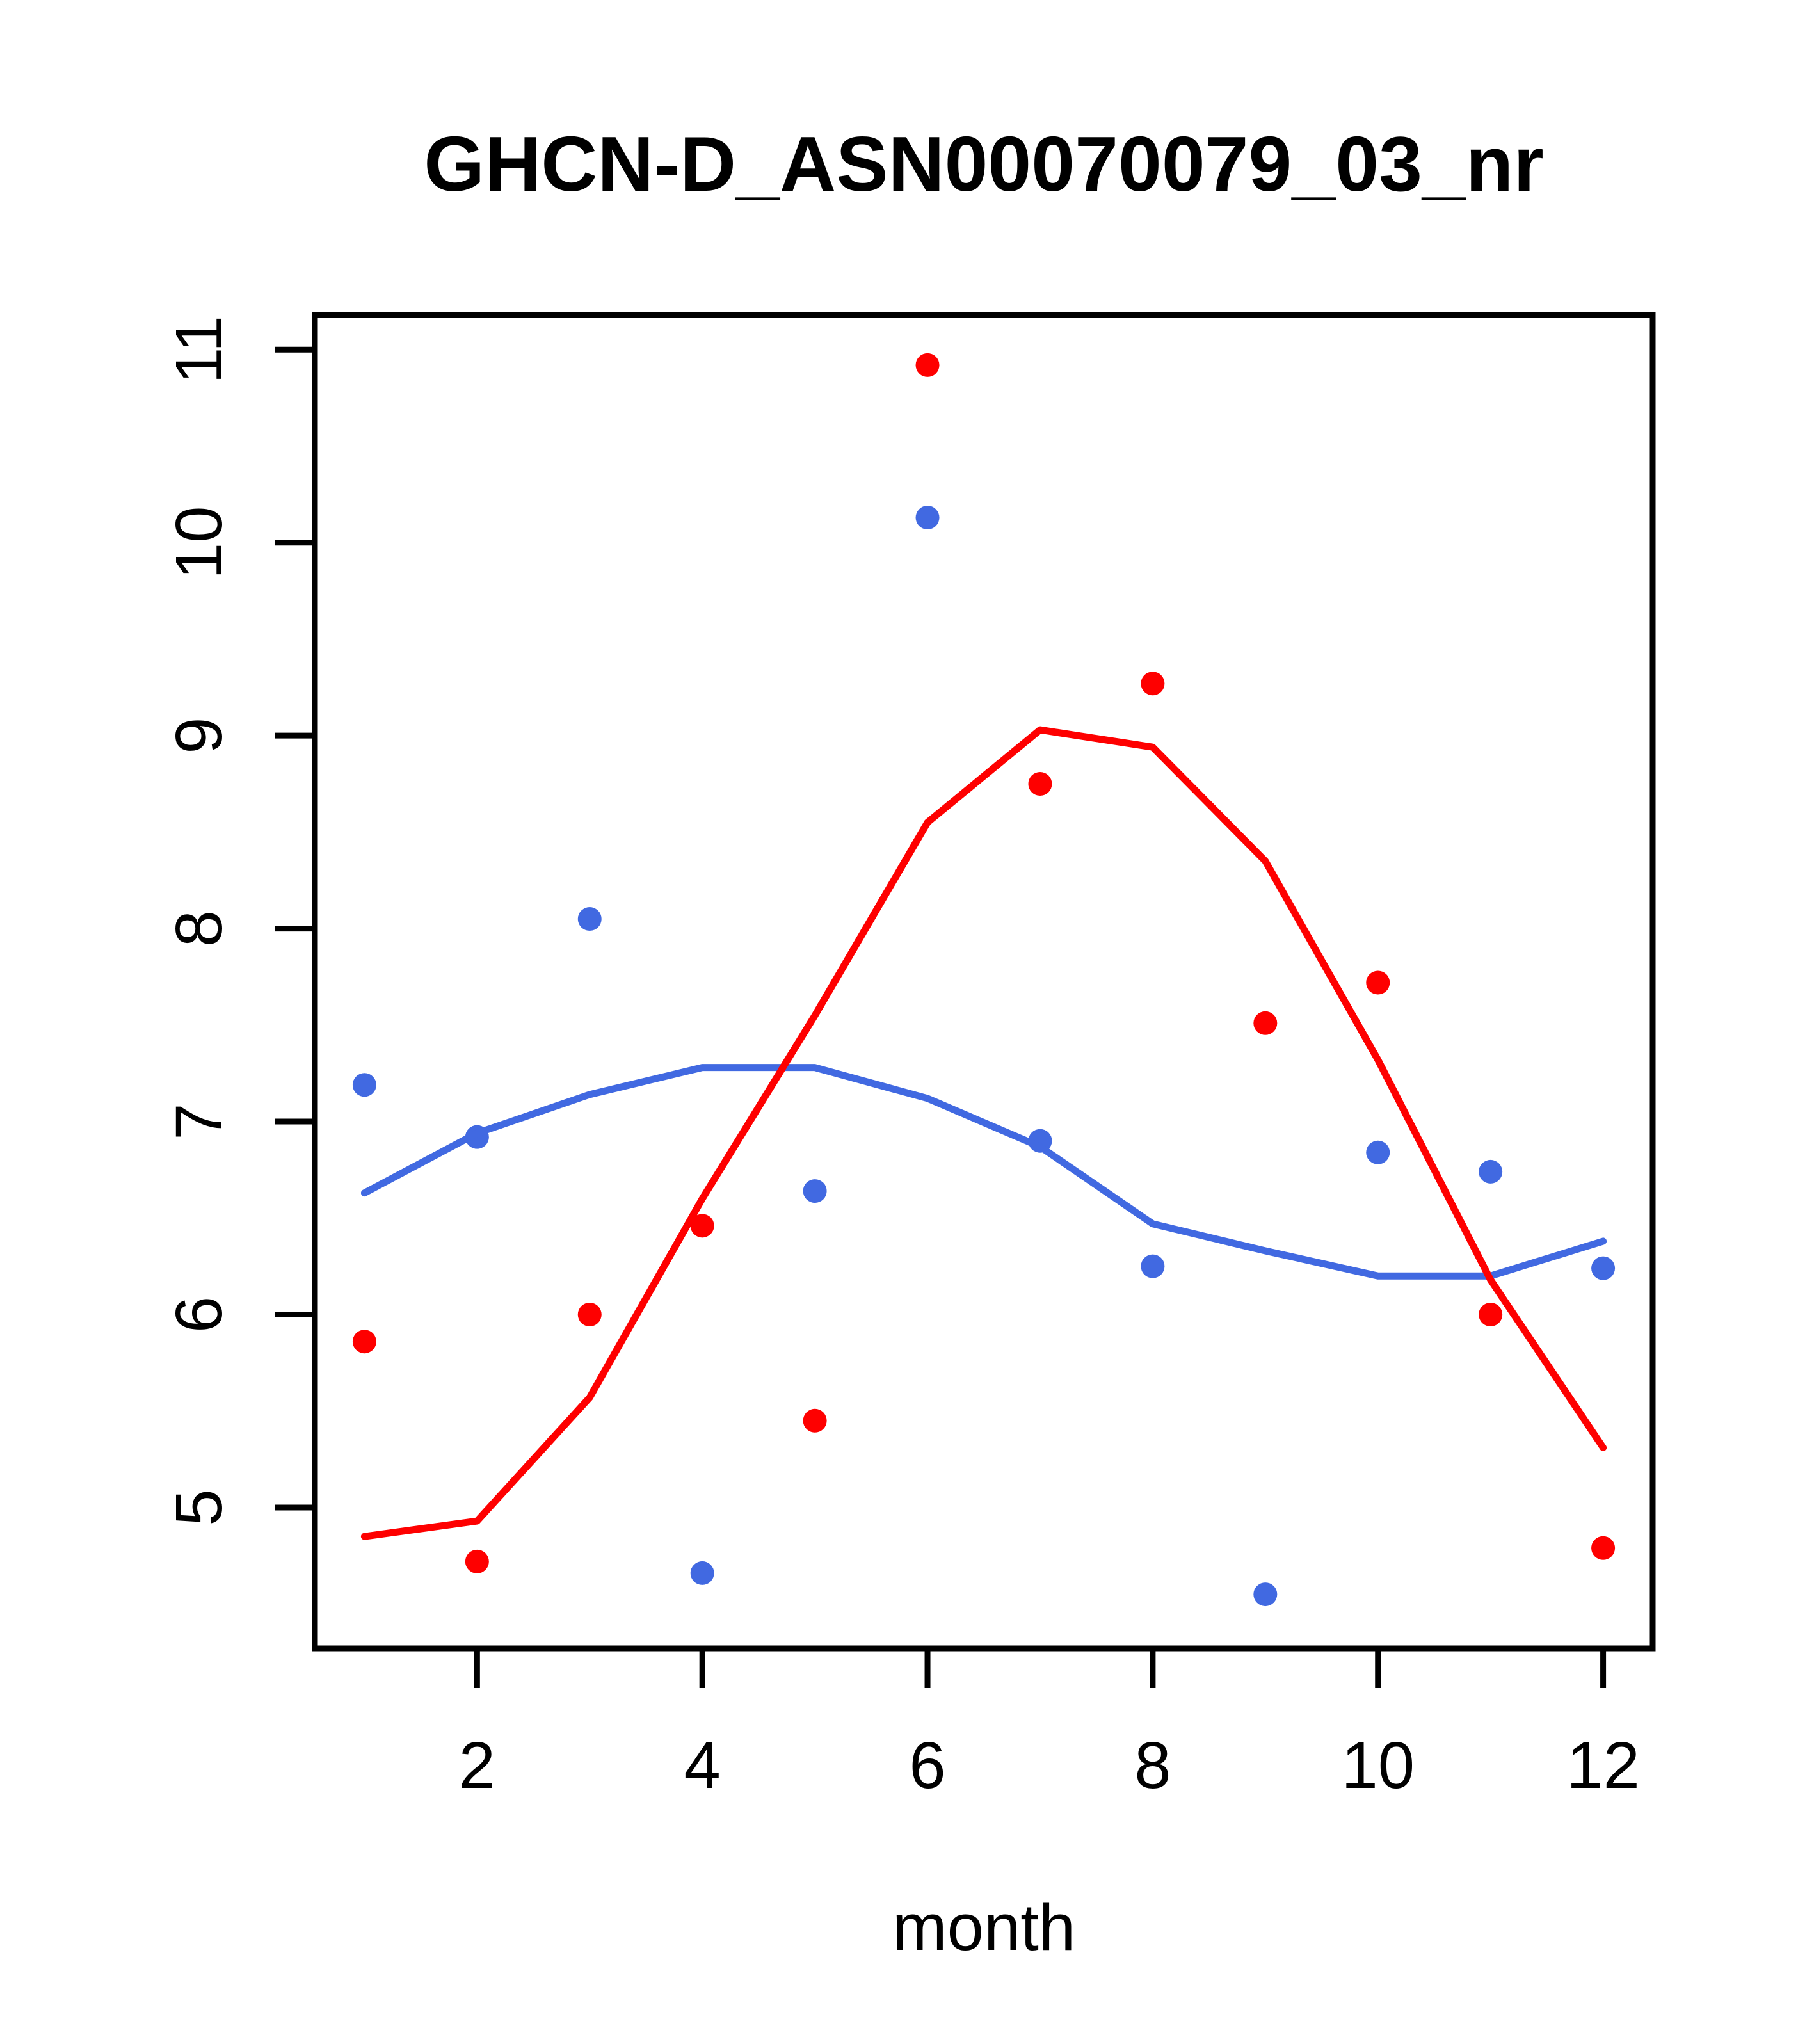 The width and height of the screenshot is (1814, 2044). I want to click on chart-title: GHCN-D_ASN00070079_03_nr, so click(984, 163).